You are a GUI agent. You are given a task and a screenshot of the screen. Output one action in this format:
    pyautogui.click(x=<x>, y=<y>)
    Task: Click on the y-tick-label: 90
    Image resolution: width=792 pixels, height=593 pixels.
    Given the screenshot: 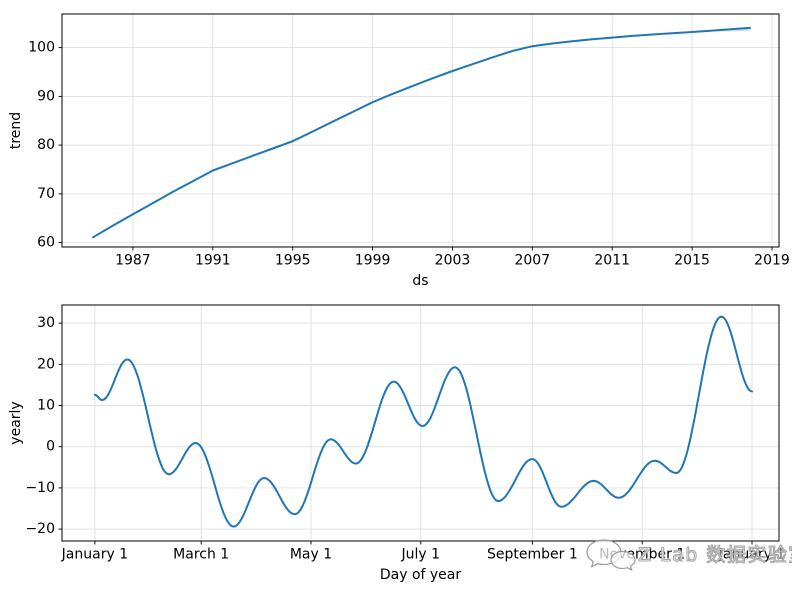 What is the action you would take?
    pyautogui.click(x=46, y=96)
    